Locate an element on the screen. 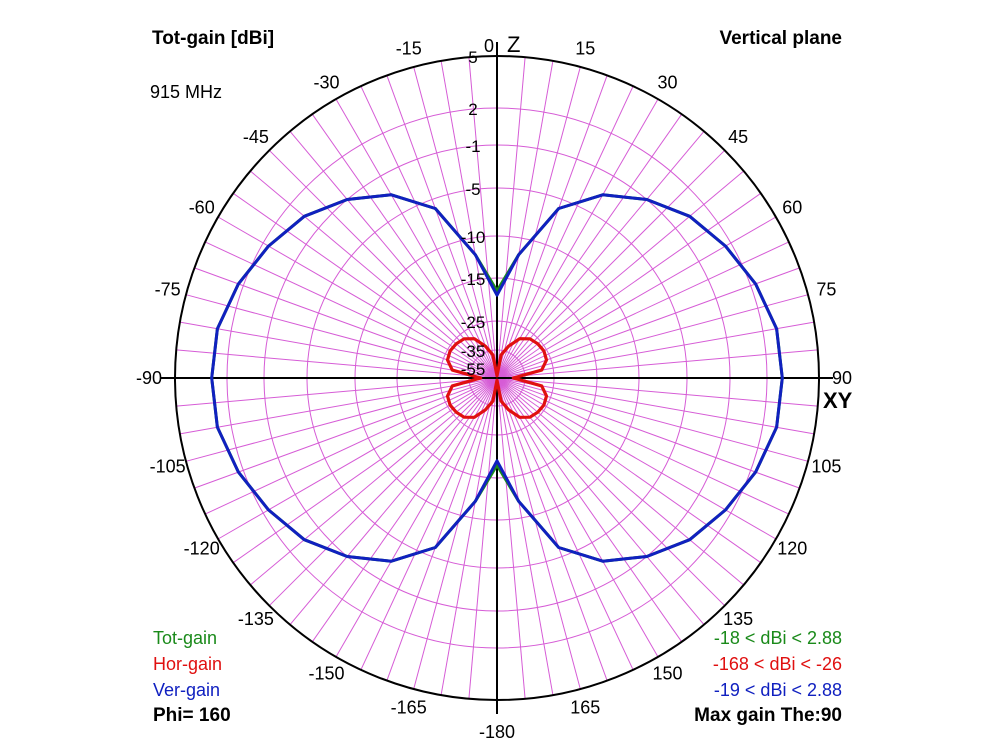  angle-label: 165 is located at coordinates (585, 707).